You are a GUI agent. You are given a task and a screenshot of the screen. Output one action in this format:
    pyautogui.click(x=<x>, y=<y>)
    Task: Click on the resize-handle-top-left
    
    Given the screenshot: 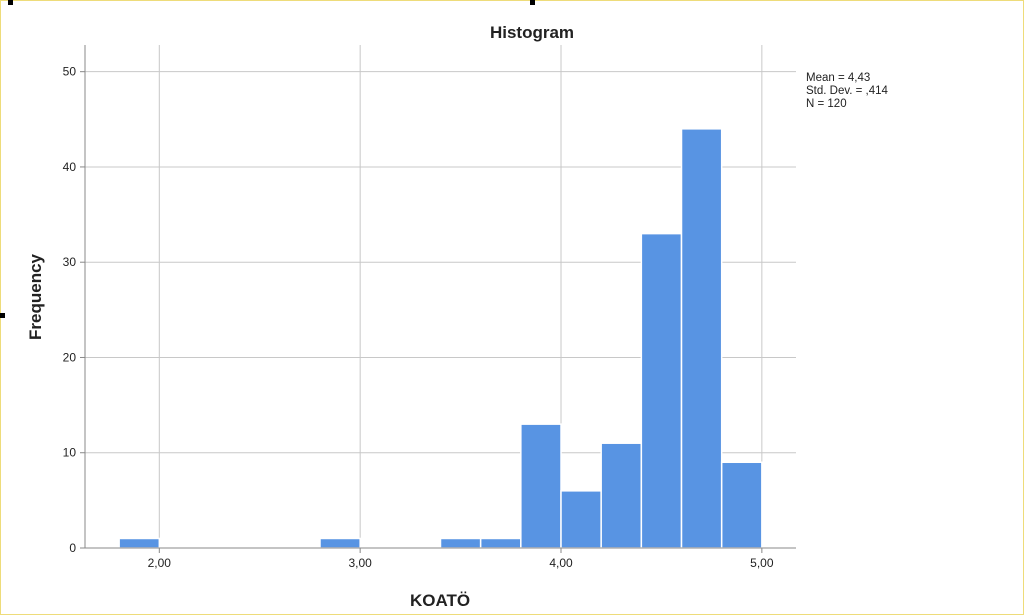 What is the action you would take?
    pyautogui.click(x=10, y=2)
    